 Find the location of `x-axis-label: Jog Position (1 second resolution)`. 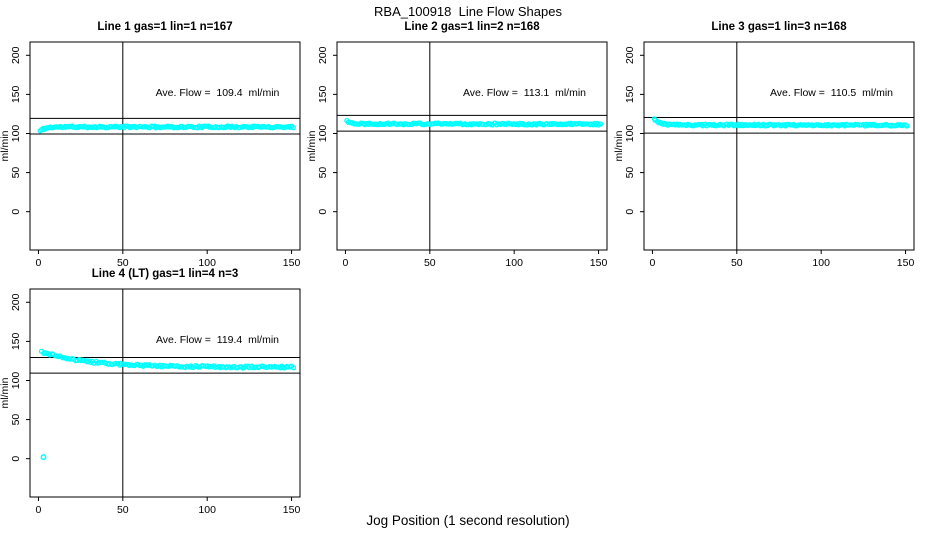

x-axis-label: Jog Position (1 second resolution) is located at coordinates (468, 520).